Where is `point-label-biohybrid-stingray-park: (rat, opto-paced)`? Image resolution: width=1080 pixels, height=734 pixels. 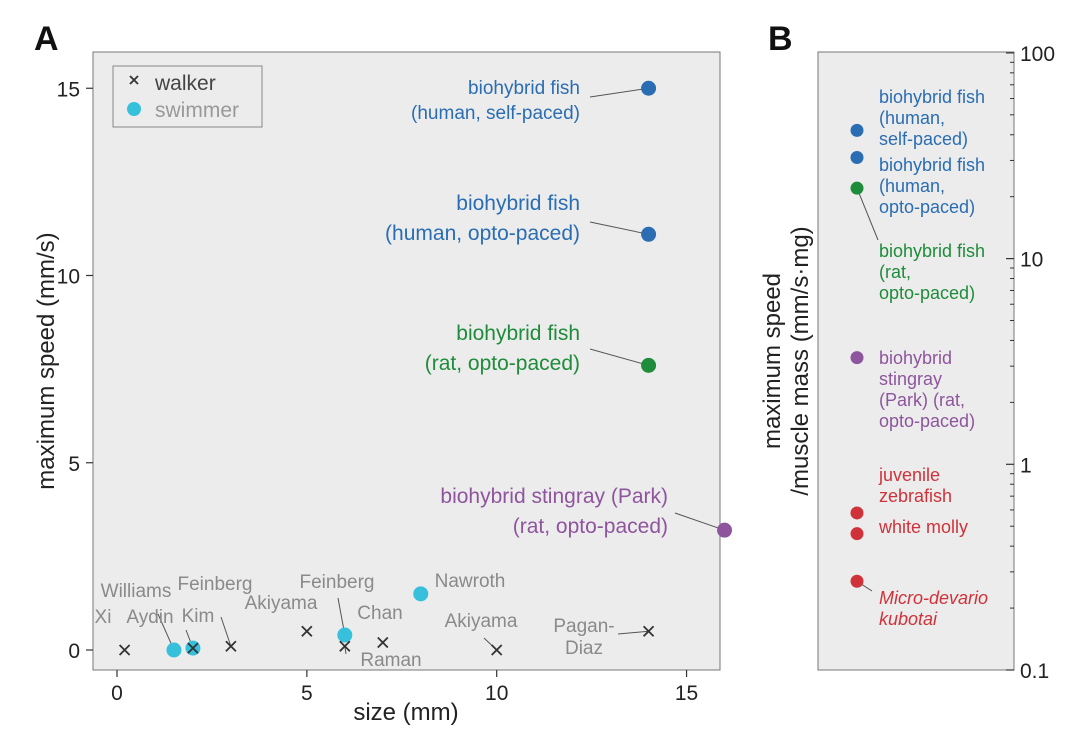
point-label-biohybrid-stingray-park: (rat, opto-paced) is located at coordinates (590, 526).